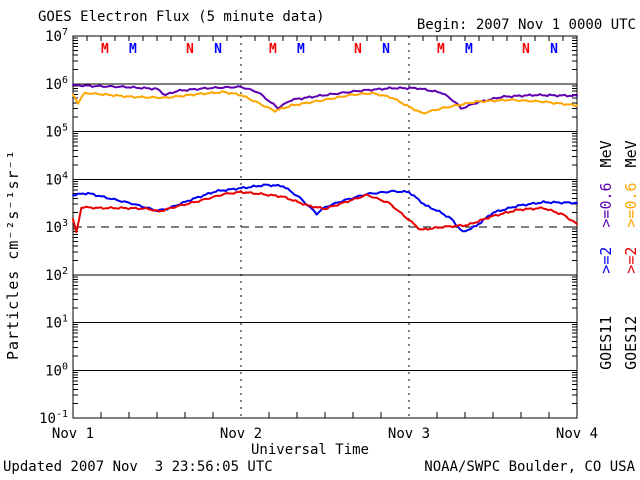 This screenshot has width=640, height=480. I want to click on series-line-g11-e2, so click(325, 208).